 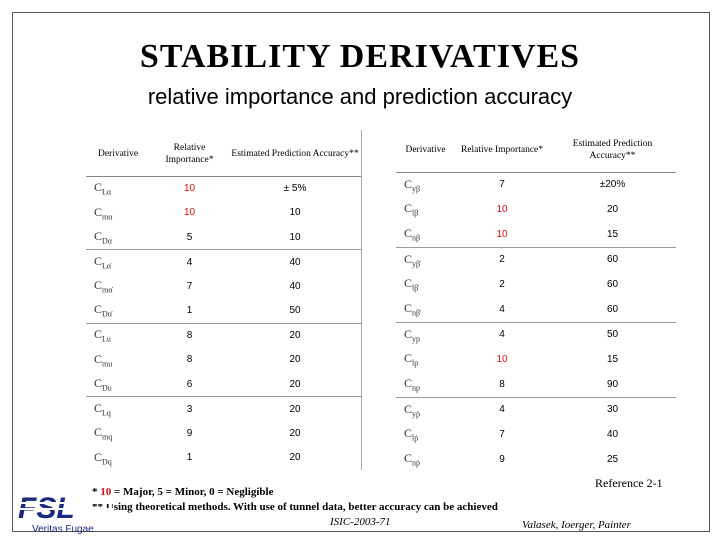 What do you see at coordinates (107, 461) in the screenshot?
I see `derivative-symbol-subscript: Dq` at bounding box center [107, 461].